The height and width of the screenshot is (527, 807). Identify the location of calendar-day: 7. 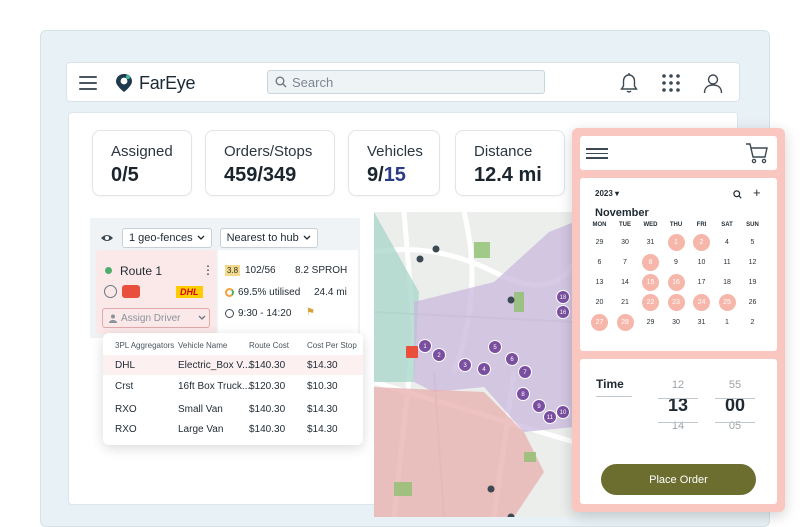
(625, 262).